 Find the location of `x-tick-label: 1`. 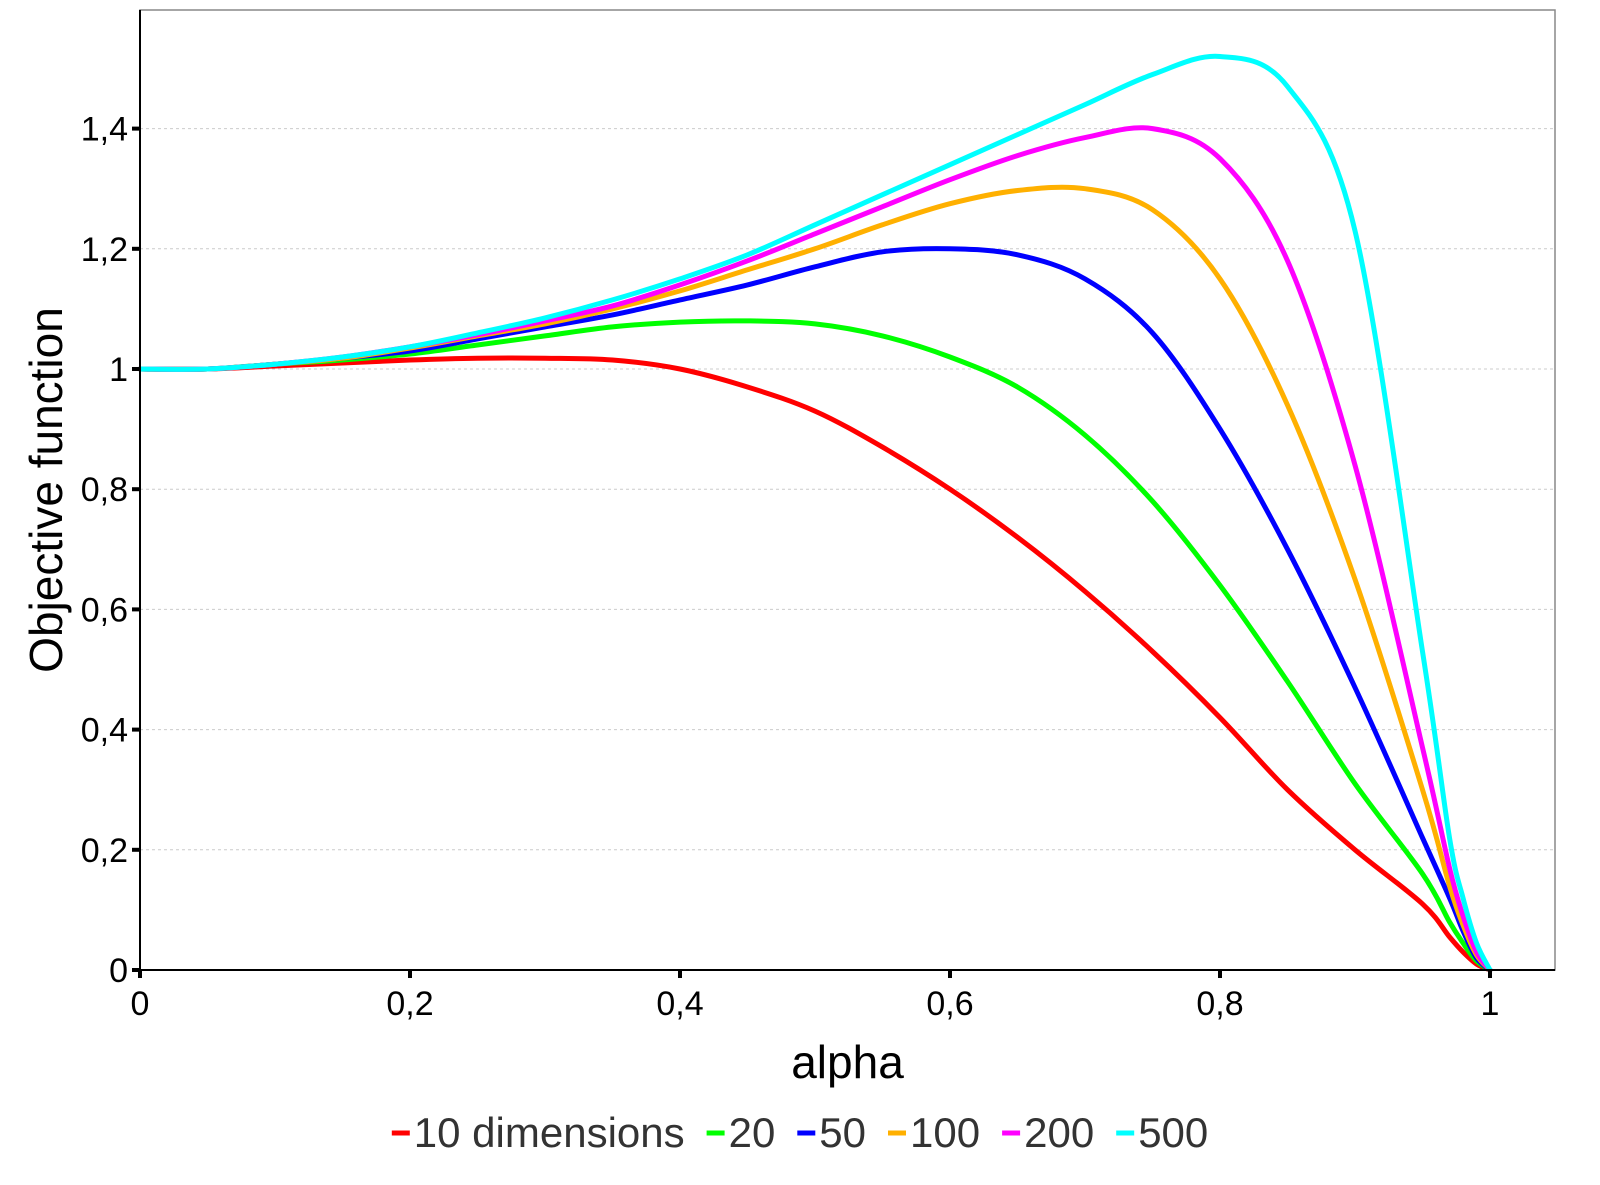

x-tick-label: 1 is located at coordinates (1490, 1004).